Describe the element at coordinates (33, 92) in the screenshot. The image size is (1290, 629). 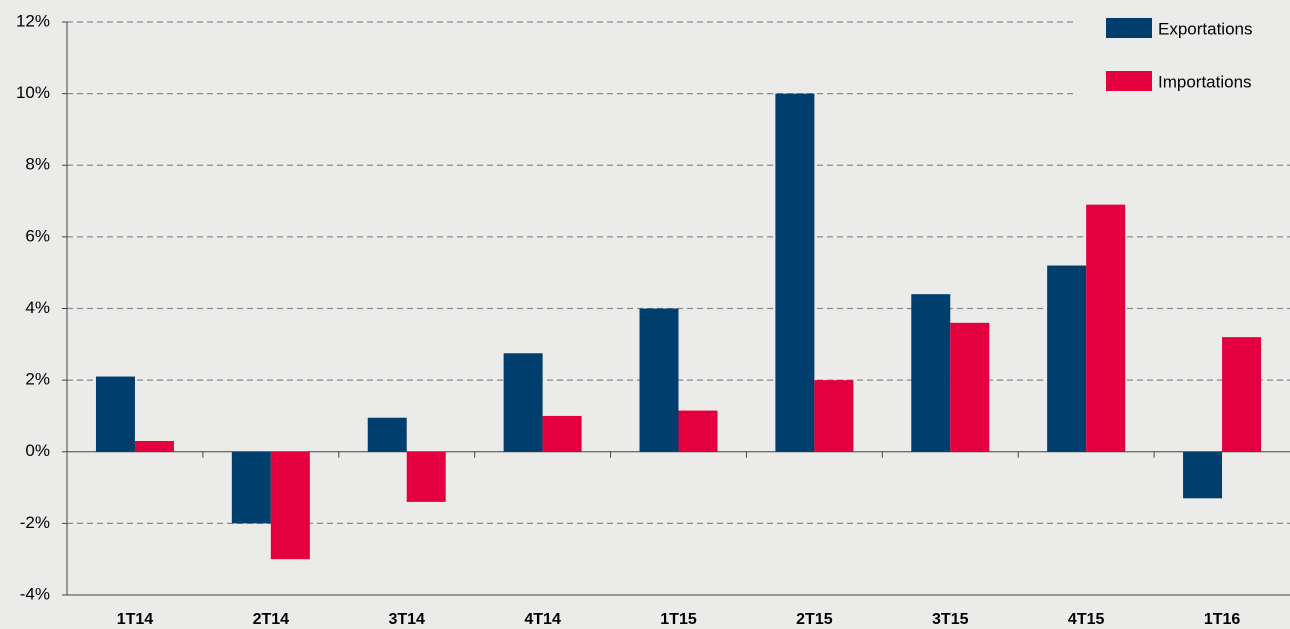
I see `y-tick-label: 10%` at that location.